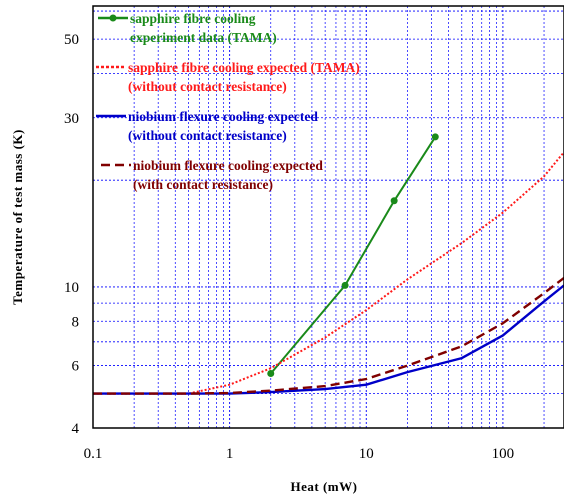 The image size is (564, 497). Describe the element at coordinates (76, 322) in the screenshot. I see `y-tick-label: 8` at that location.